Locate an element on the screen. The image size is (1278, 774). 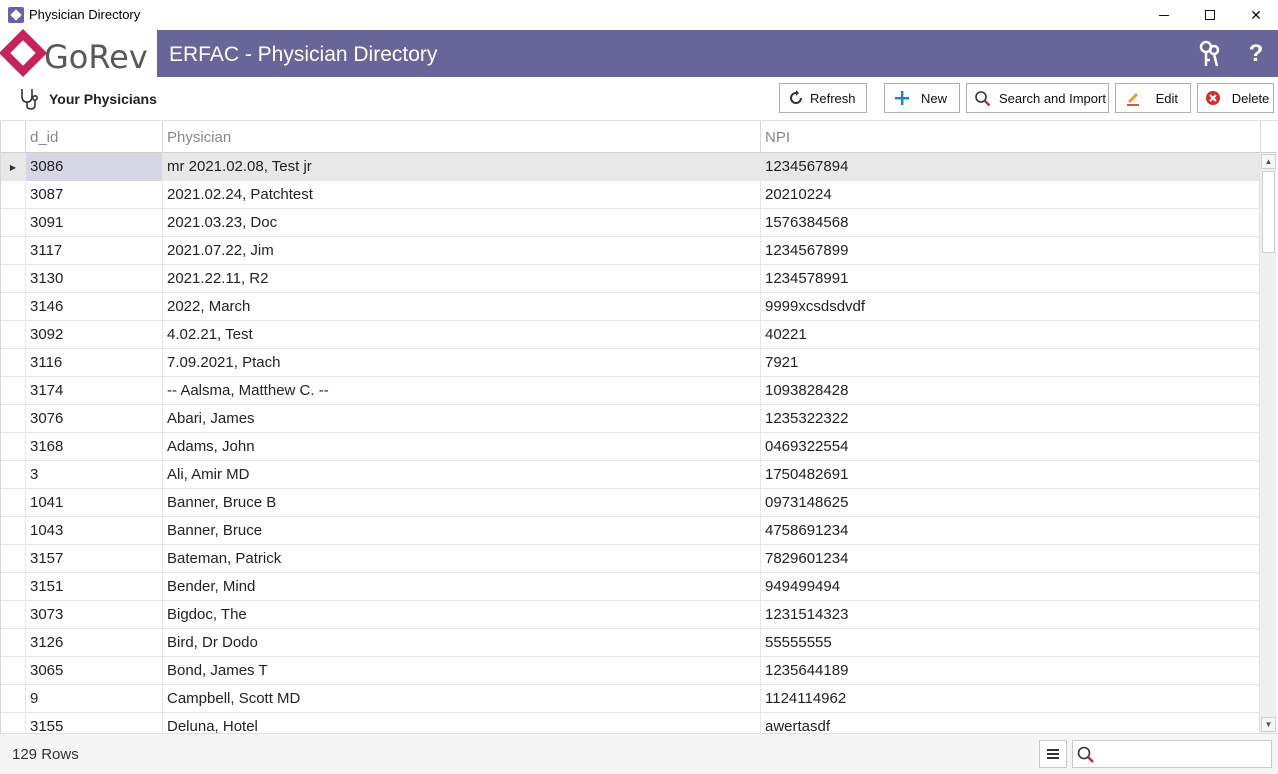
cell-npi: 1750482691 is located at coordinates (1010, 475).